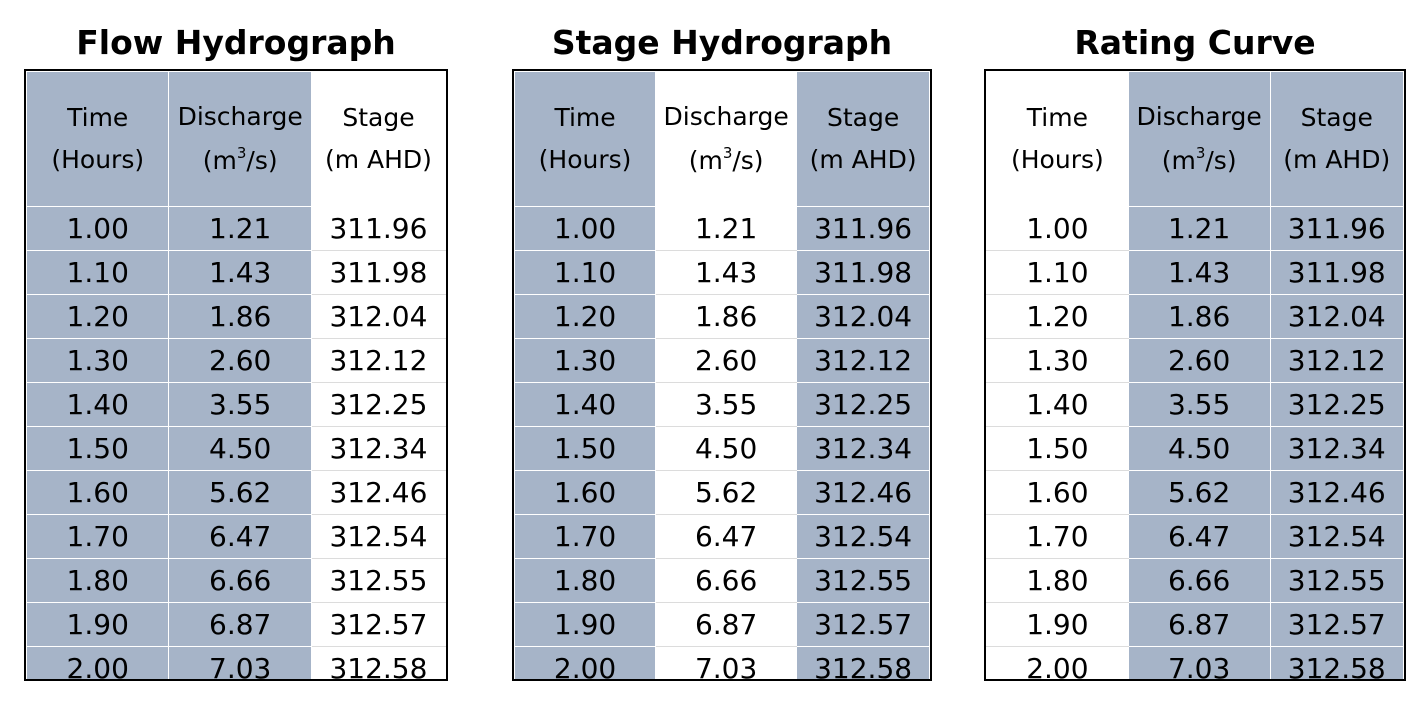 This screenshot has height=705, width=1427. I want to click on table-row: 2.00 7.03 312.58, so click(236, 662).